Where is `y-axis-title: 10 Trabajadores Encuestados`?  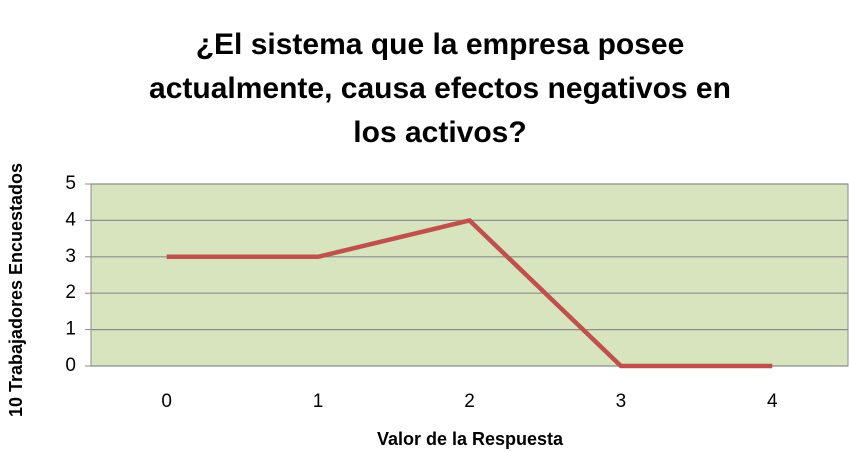
y-axis-title: 10 Trabajadores Encuestados is located at coordinates (16, 290).